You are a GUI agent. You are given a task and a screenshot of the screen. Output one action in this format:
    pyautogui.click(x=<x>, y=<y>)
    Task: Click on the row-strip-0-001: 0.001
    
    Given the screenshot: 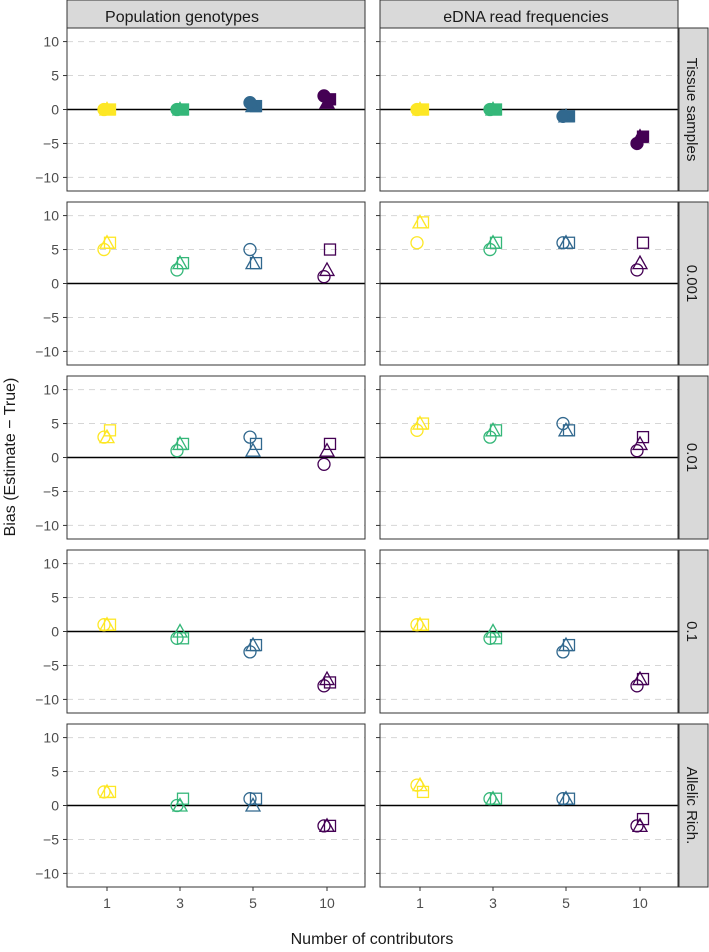 What is the action you would take?
    pyautogui.click(x=693, y=283)
    